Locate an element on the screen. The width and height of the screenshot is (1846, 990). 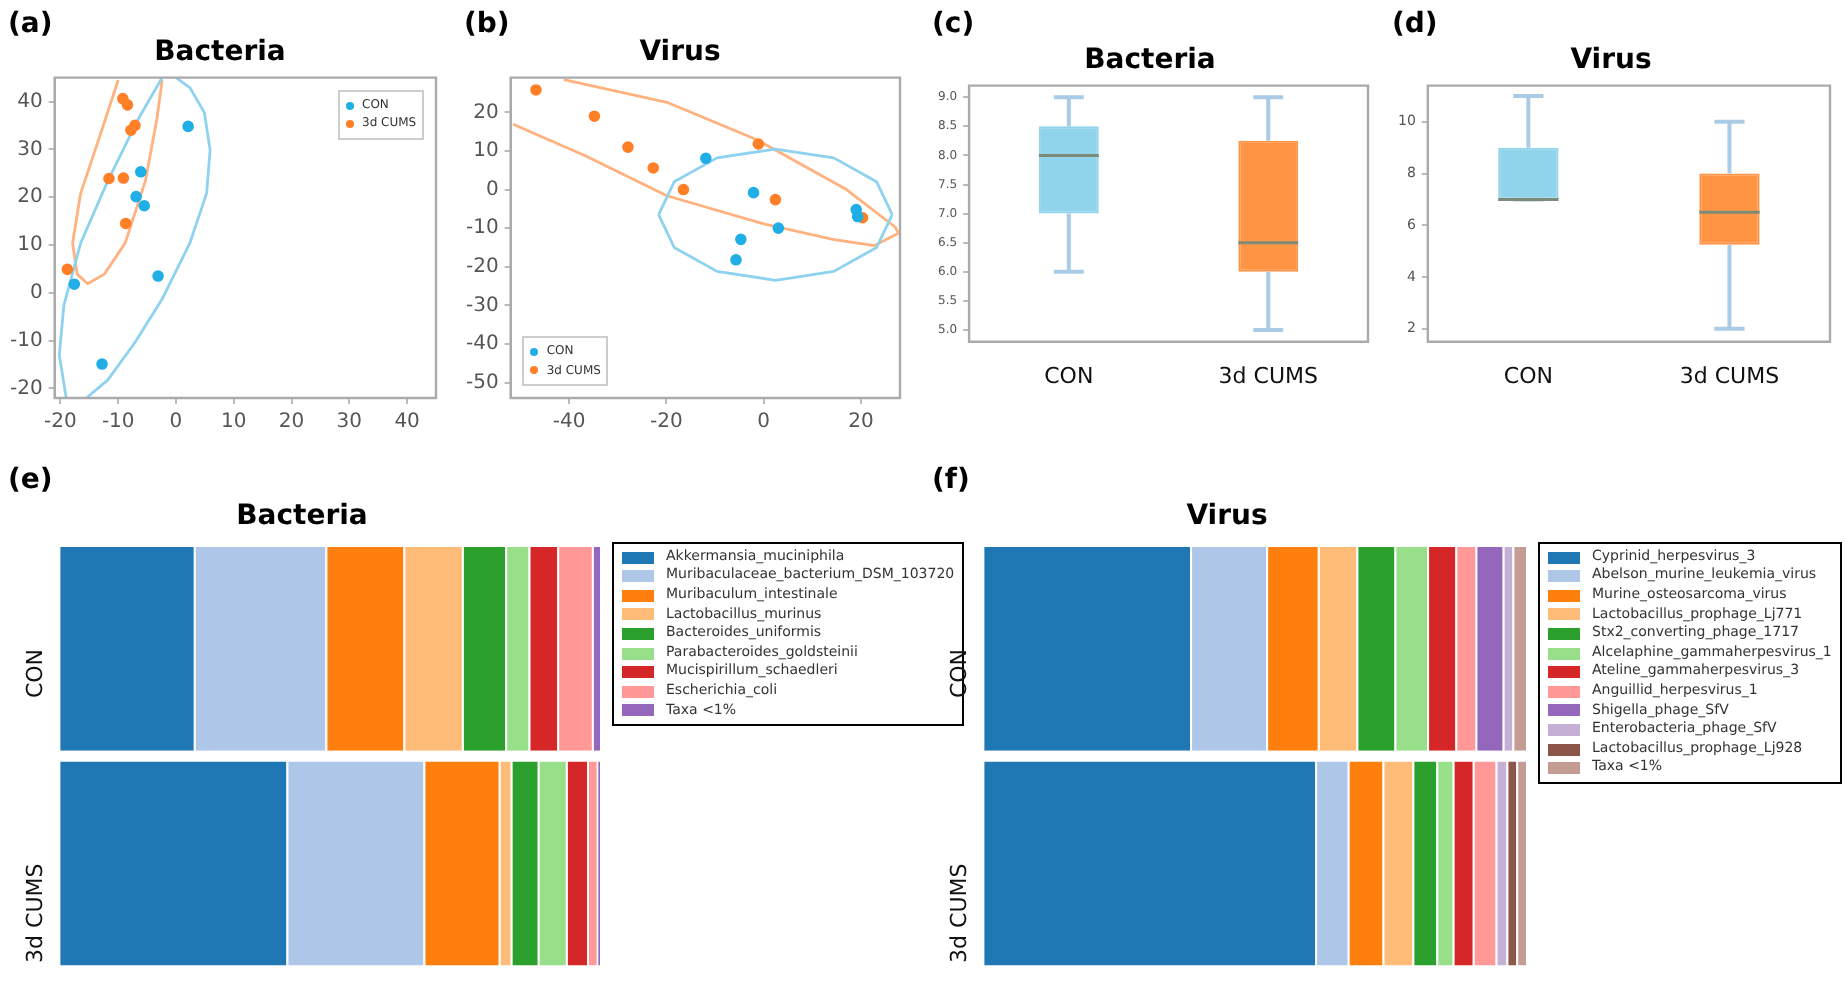
y-tick-label: 30 is located at coordinates (30, 149).